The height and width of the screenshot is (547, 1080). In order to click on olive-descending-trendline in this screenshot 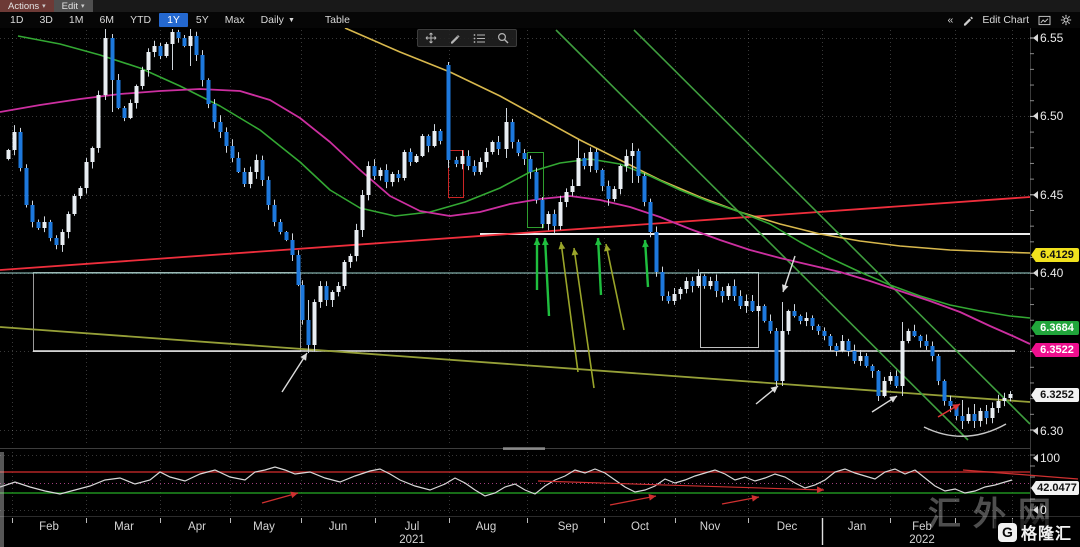, I will do `click(515, 364)`.